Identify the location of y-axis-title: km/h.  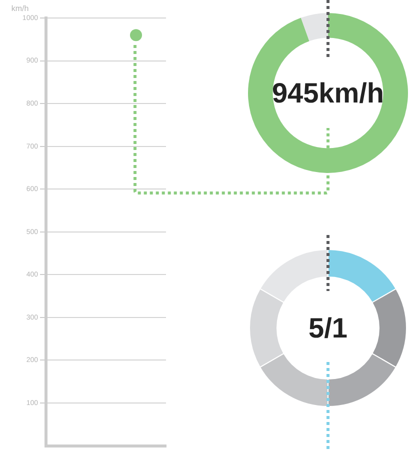
(20, 9).